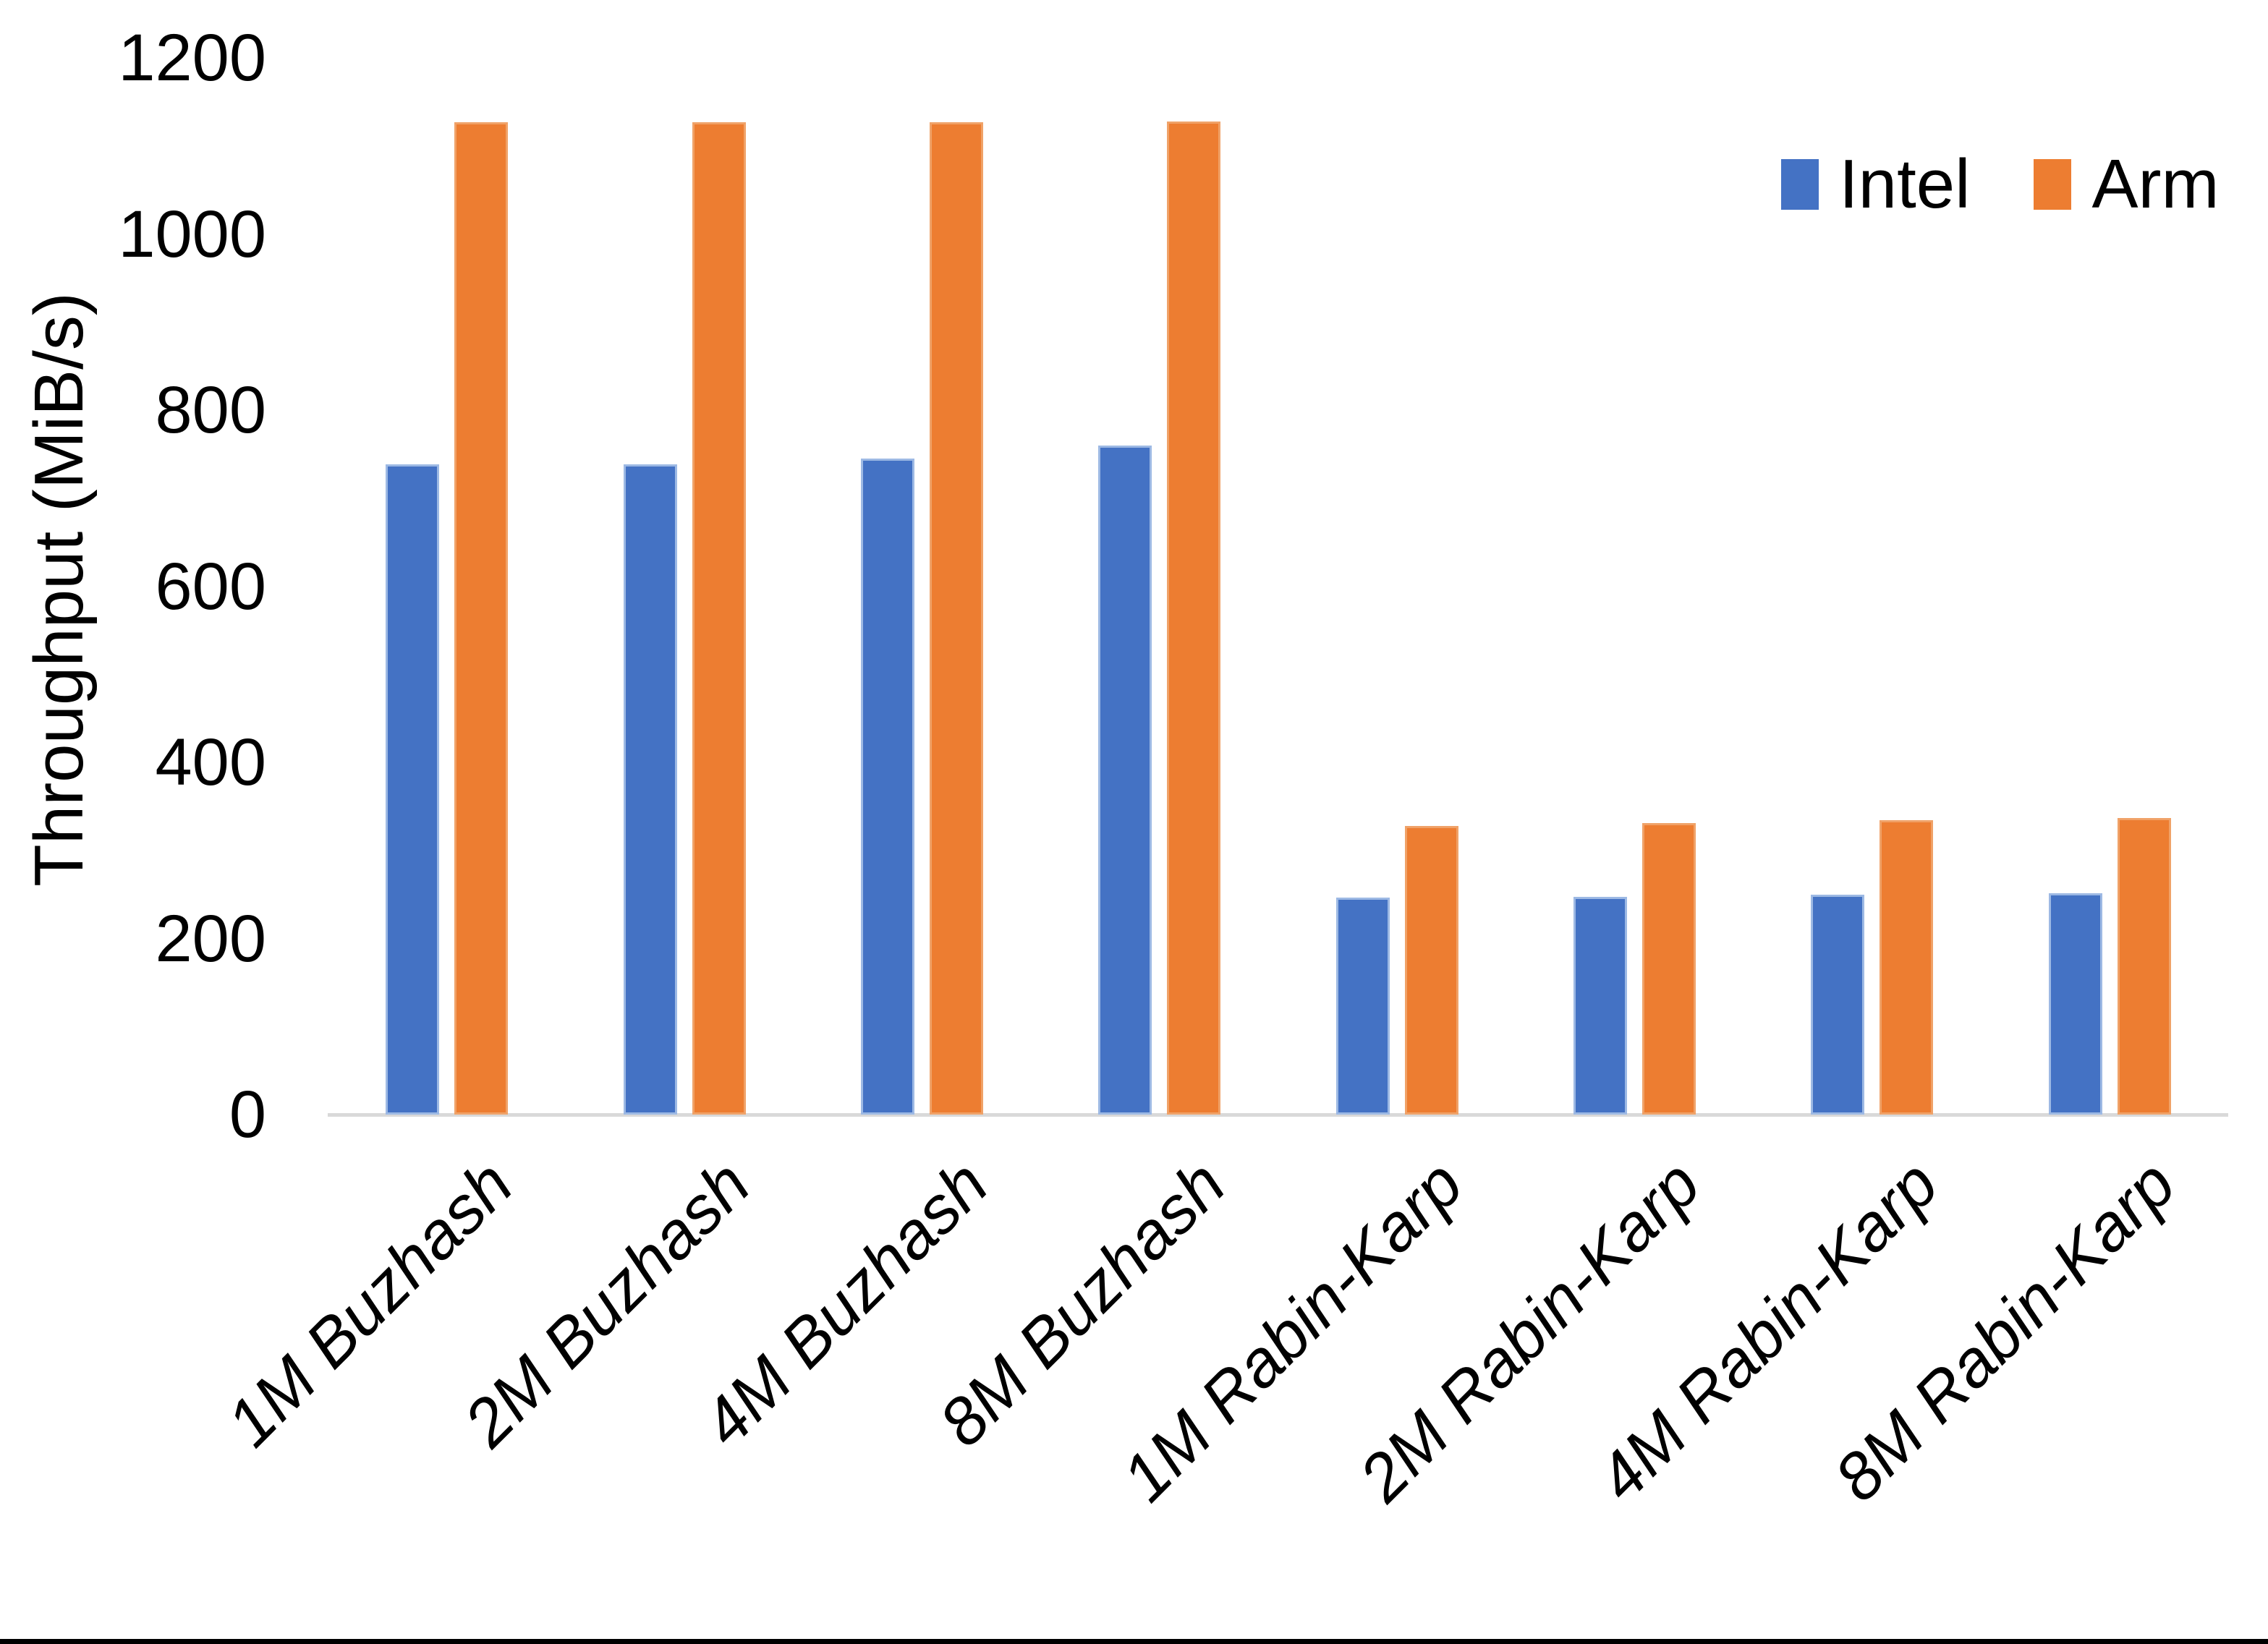  I want to click on legend-label-arm: Arm, so click(2155, 184).